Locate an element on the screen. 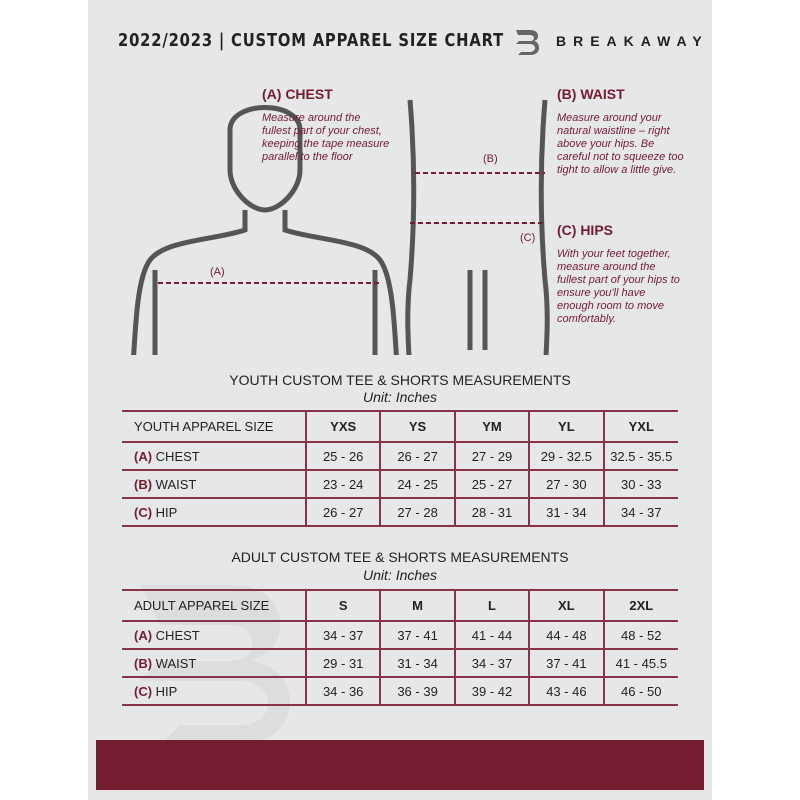  cell: 28 - 31 is located at coordinates (491, 512).